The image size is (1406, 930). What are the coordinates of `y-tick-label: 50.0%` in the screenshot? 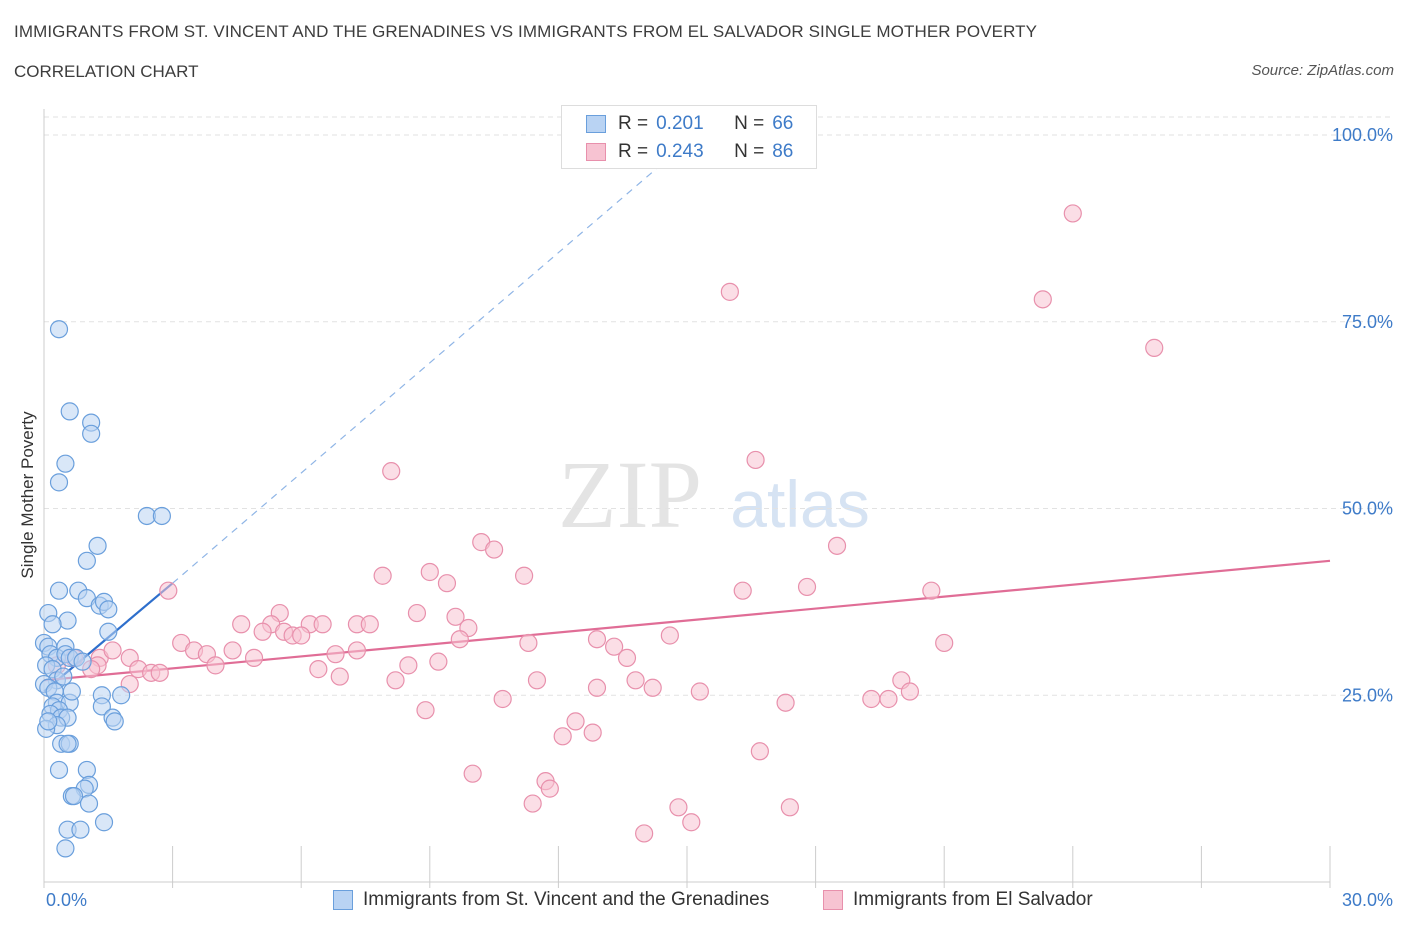 It's located at (1367, 509).